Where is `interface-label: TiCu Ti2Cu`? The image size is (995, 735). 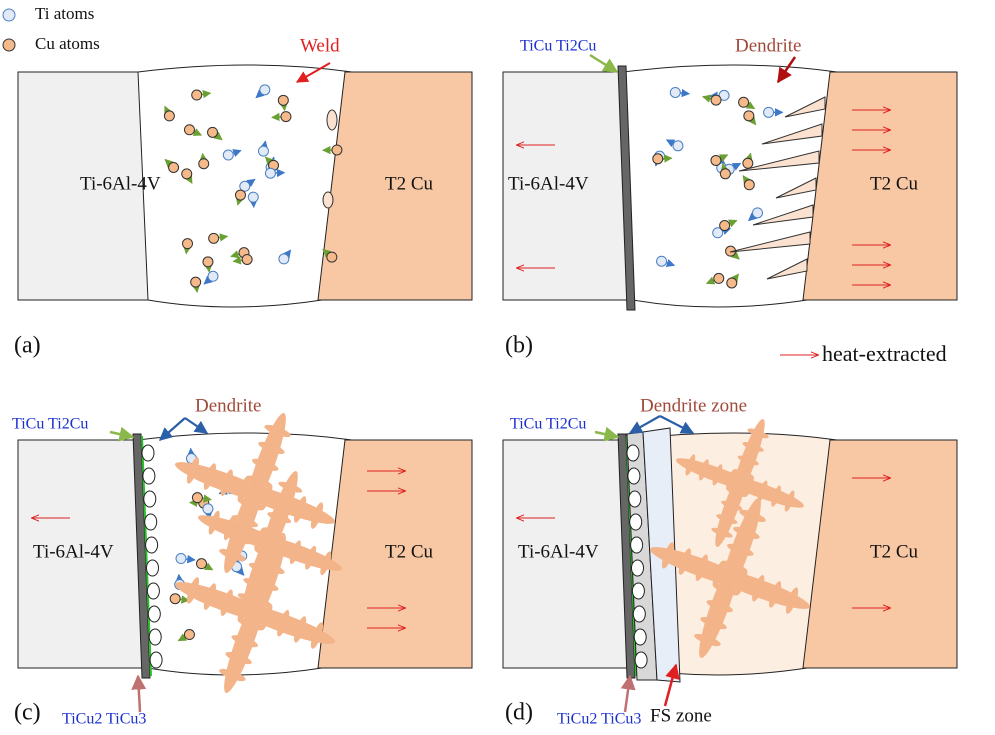
interface-label: TiCu Ti2Cu is located at coordinates (548, 424).